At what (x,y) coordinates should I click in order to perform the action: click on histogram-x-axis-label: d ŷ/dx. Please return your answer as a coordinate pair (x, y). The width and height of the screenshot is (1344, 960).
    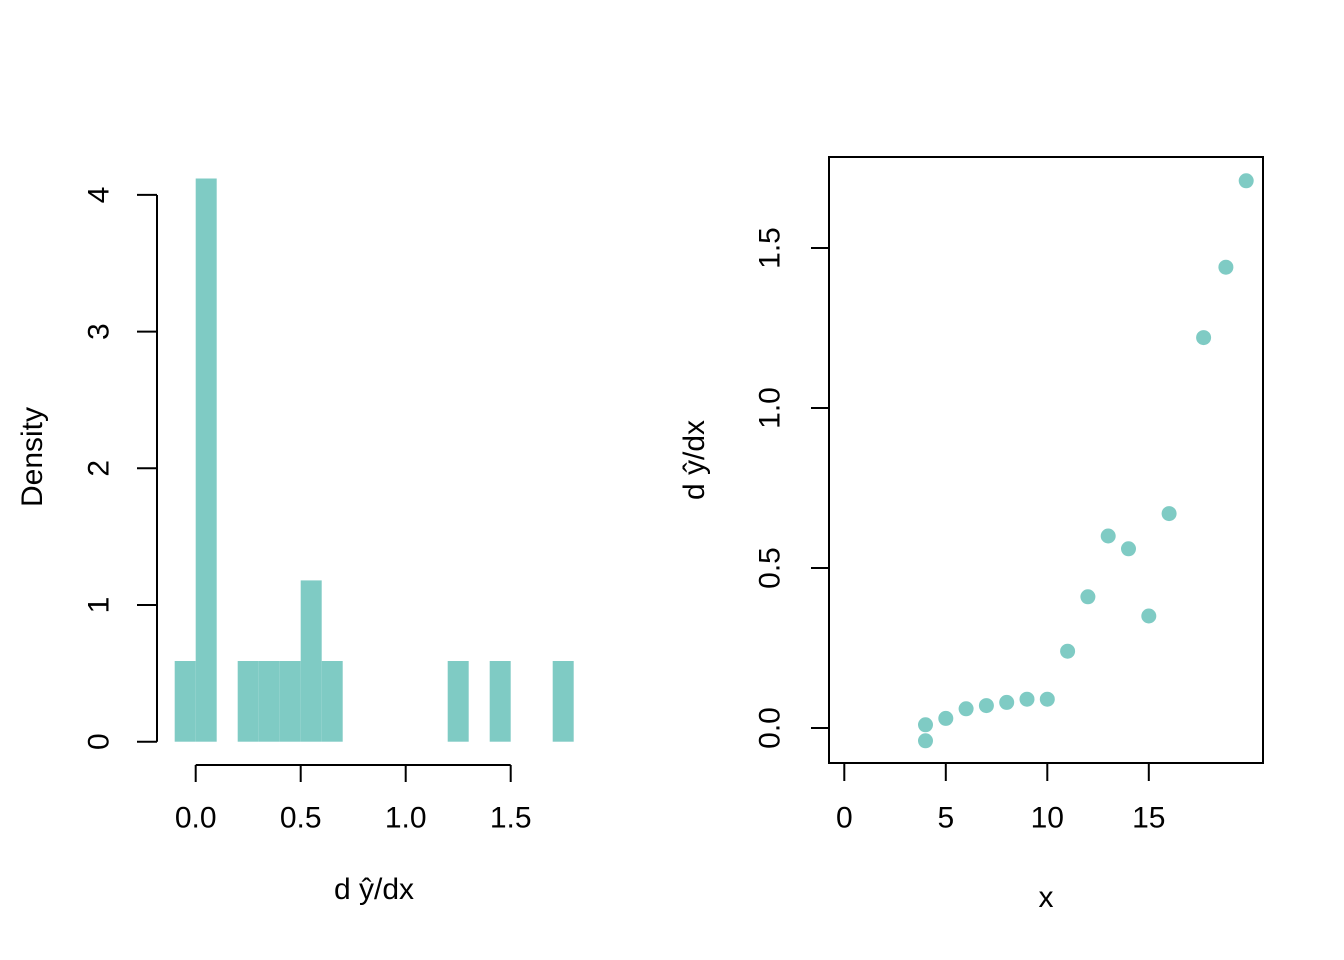
    Looking at the image, I should click on (374, 889).